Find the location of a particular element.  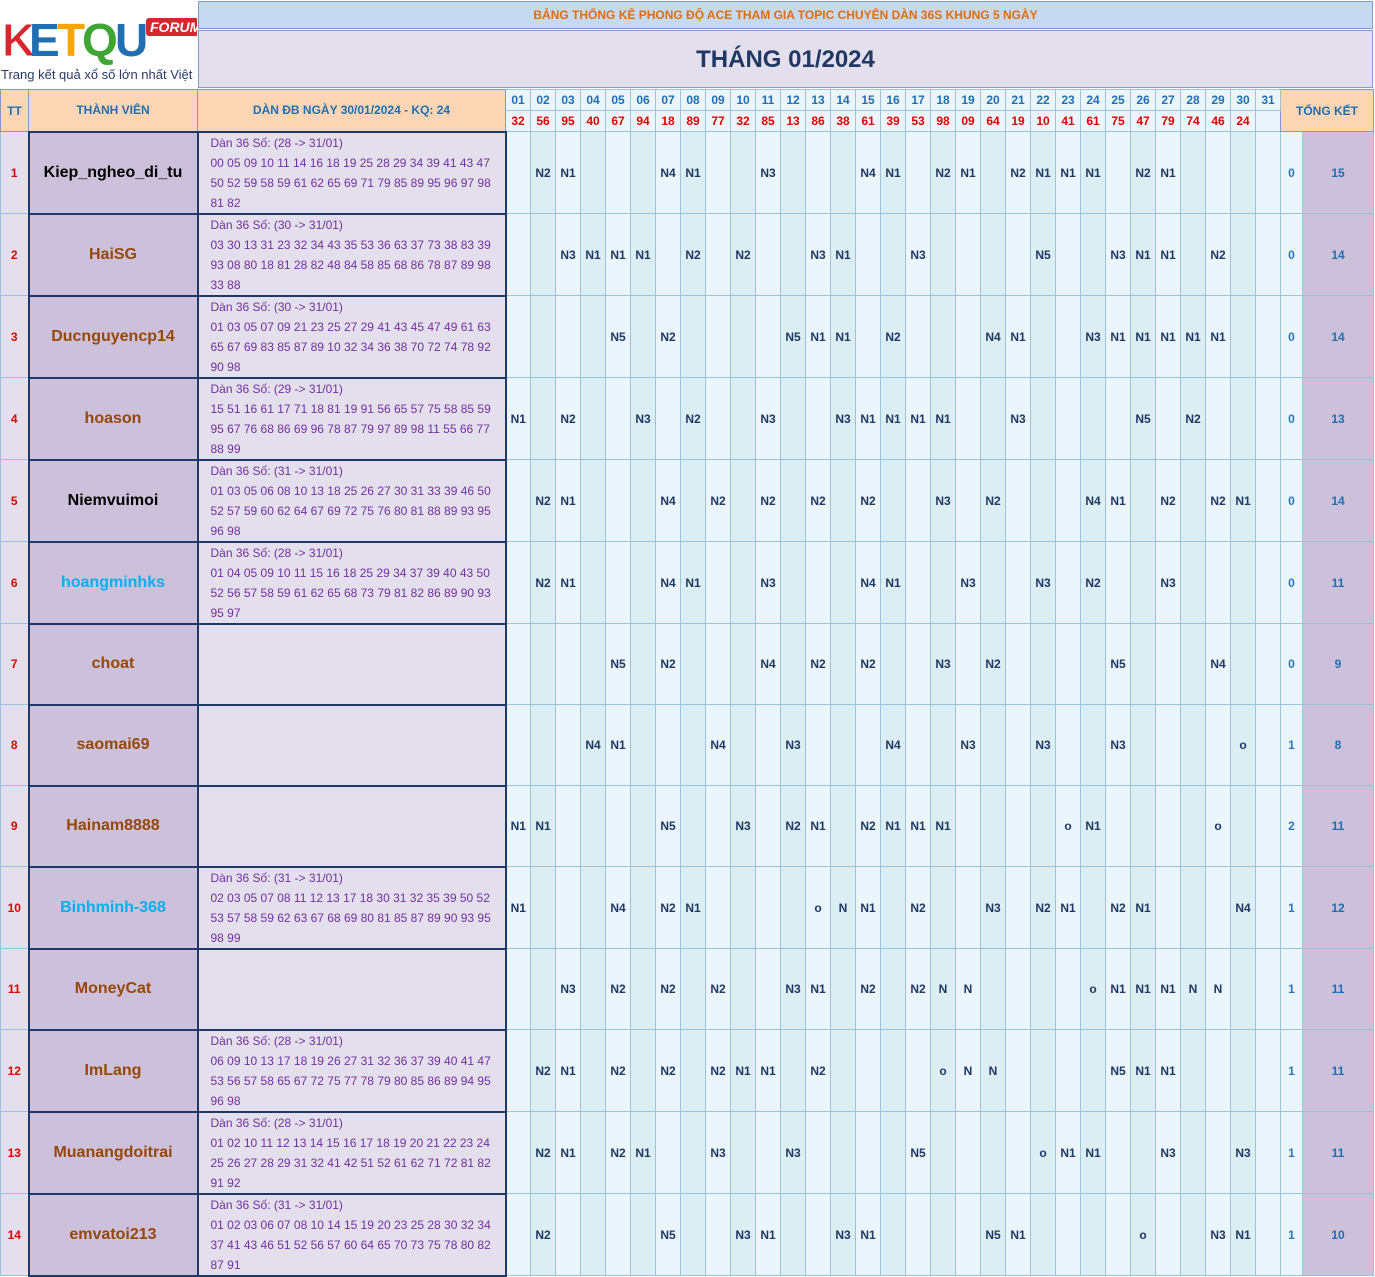

member-name: Muanangdoitrai is located at coordinates (113, 1152).